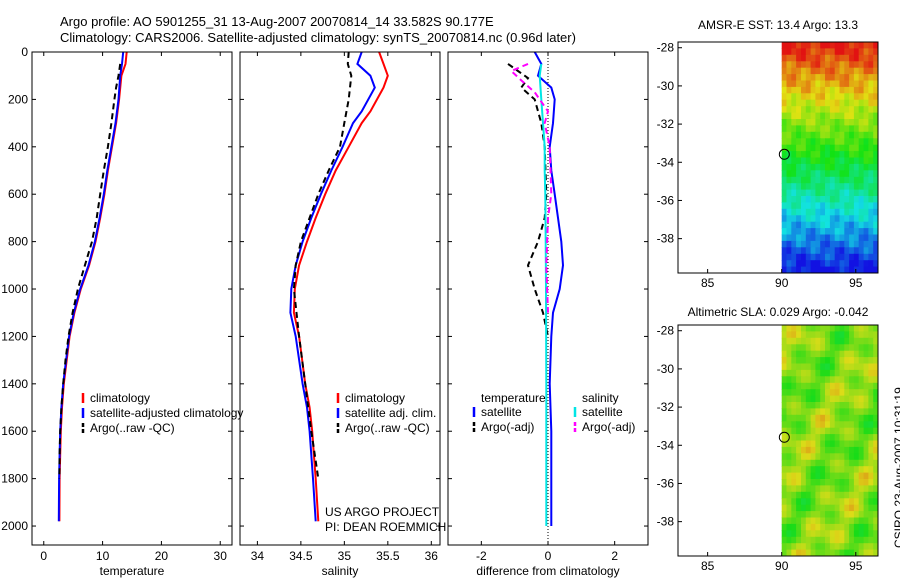 The image size is (900, 580). I want to click on salinity-profile-xtick-label: 34, so click(258, 556).